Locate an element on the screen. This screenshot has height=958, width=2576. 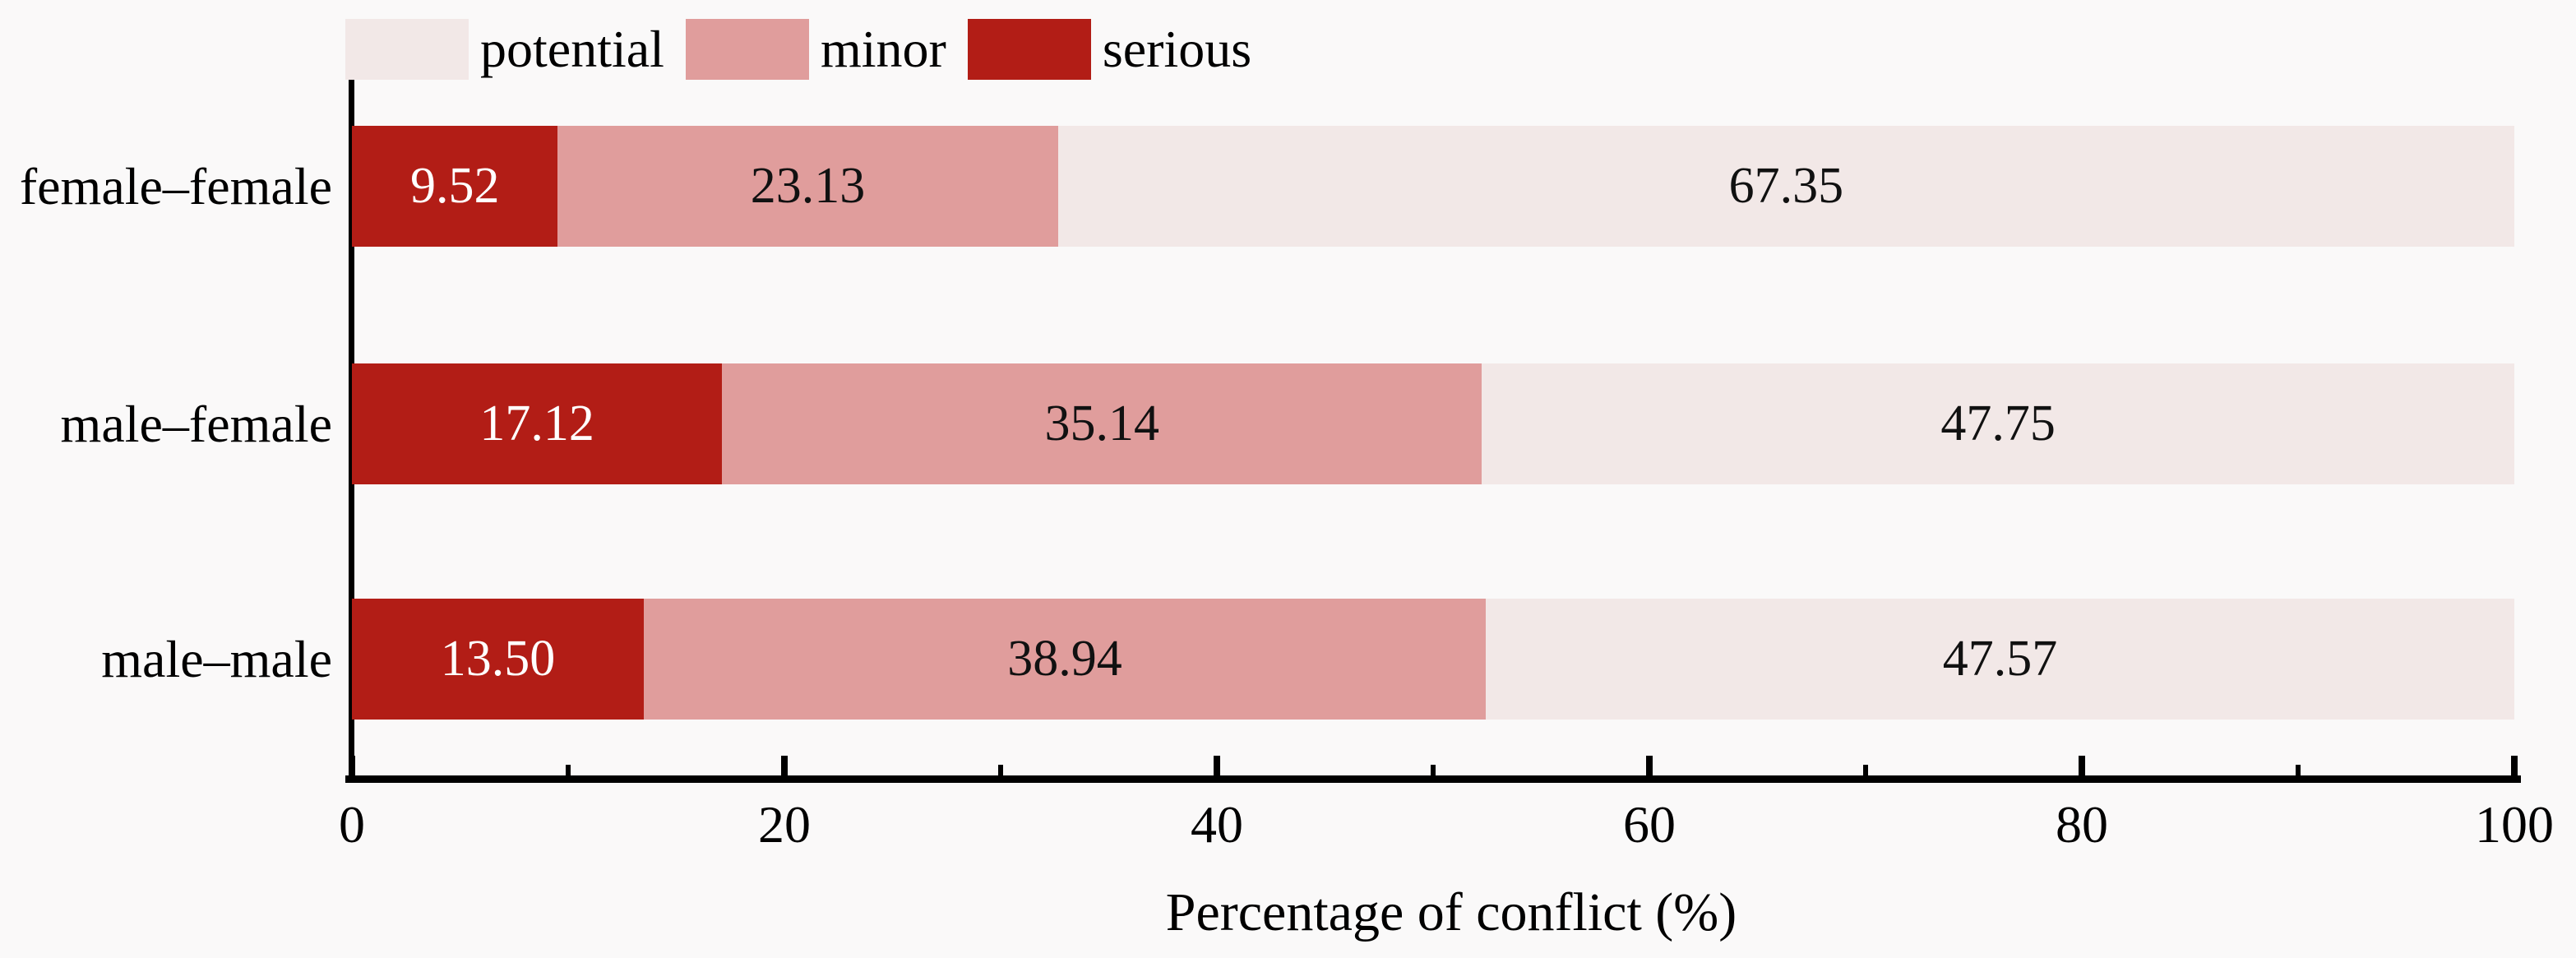
bar-row-1: 9.52 23.13 67.35 is located at coordinates (1433, 186).